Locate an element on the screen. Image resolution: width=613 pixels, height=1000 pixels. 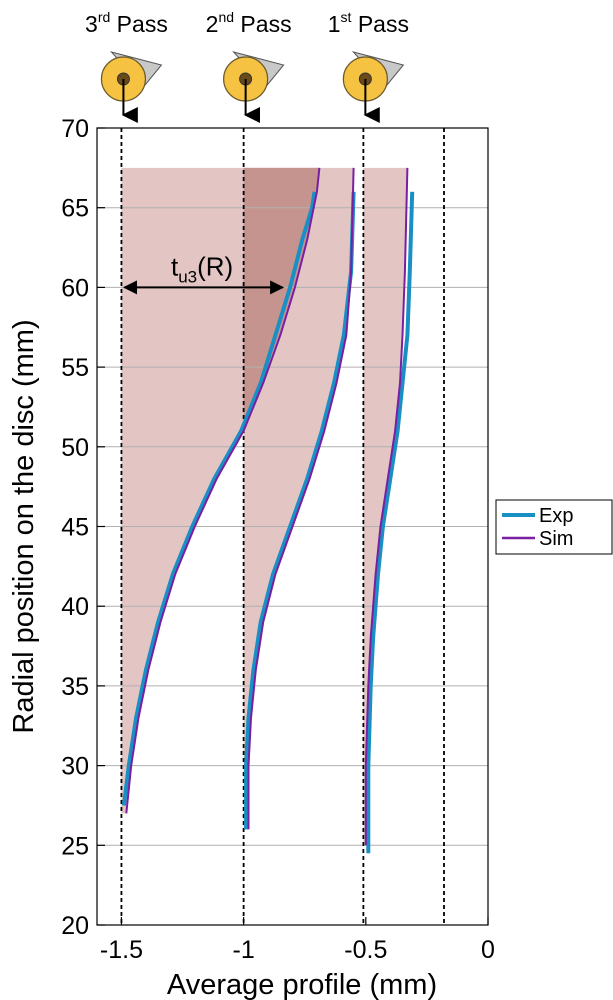
x-tick-label: -1.5 is located at coordinates (121, 950).